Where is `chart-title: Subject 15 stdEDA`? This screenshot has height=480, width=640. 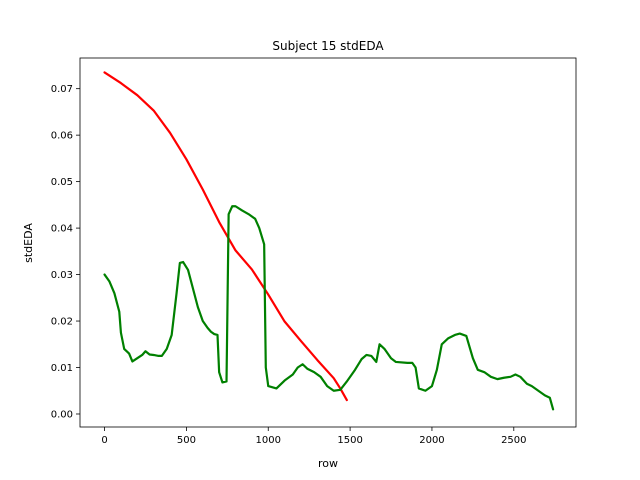
chart-title: Subject 15 stdEDA is located at coordinates (328, 46).